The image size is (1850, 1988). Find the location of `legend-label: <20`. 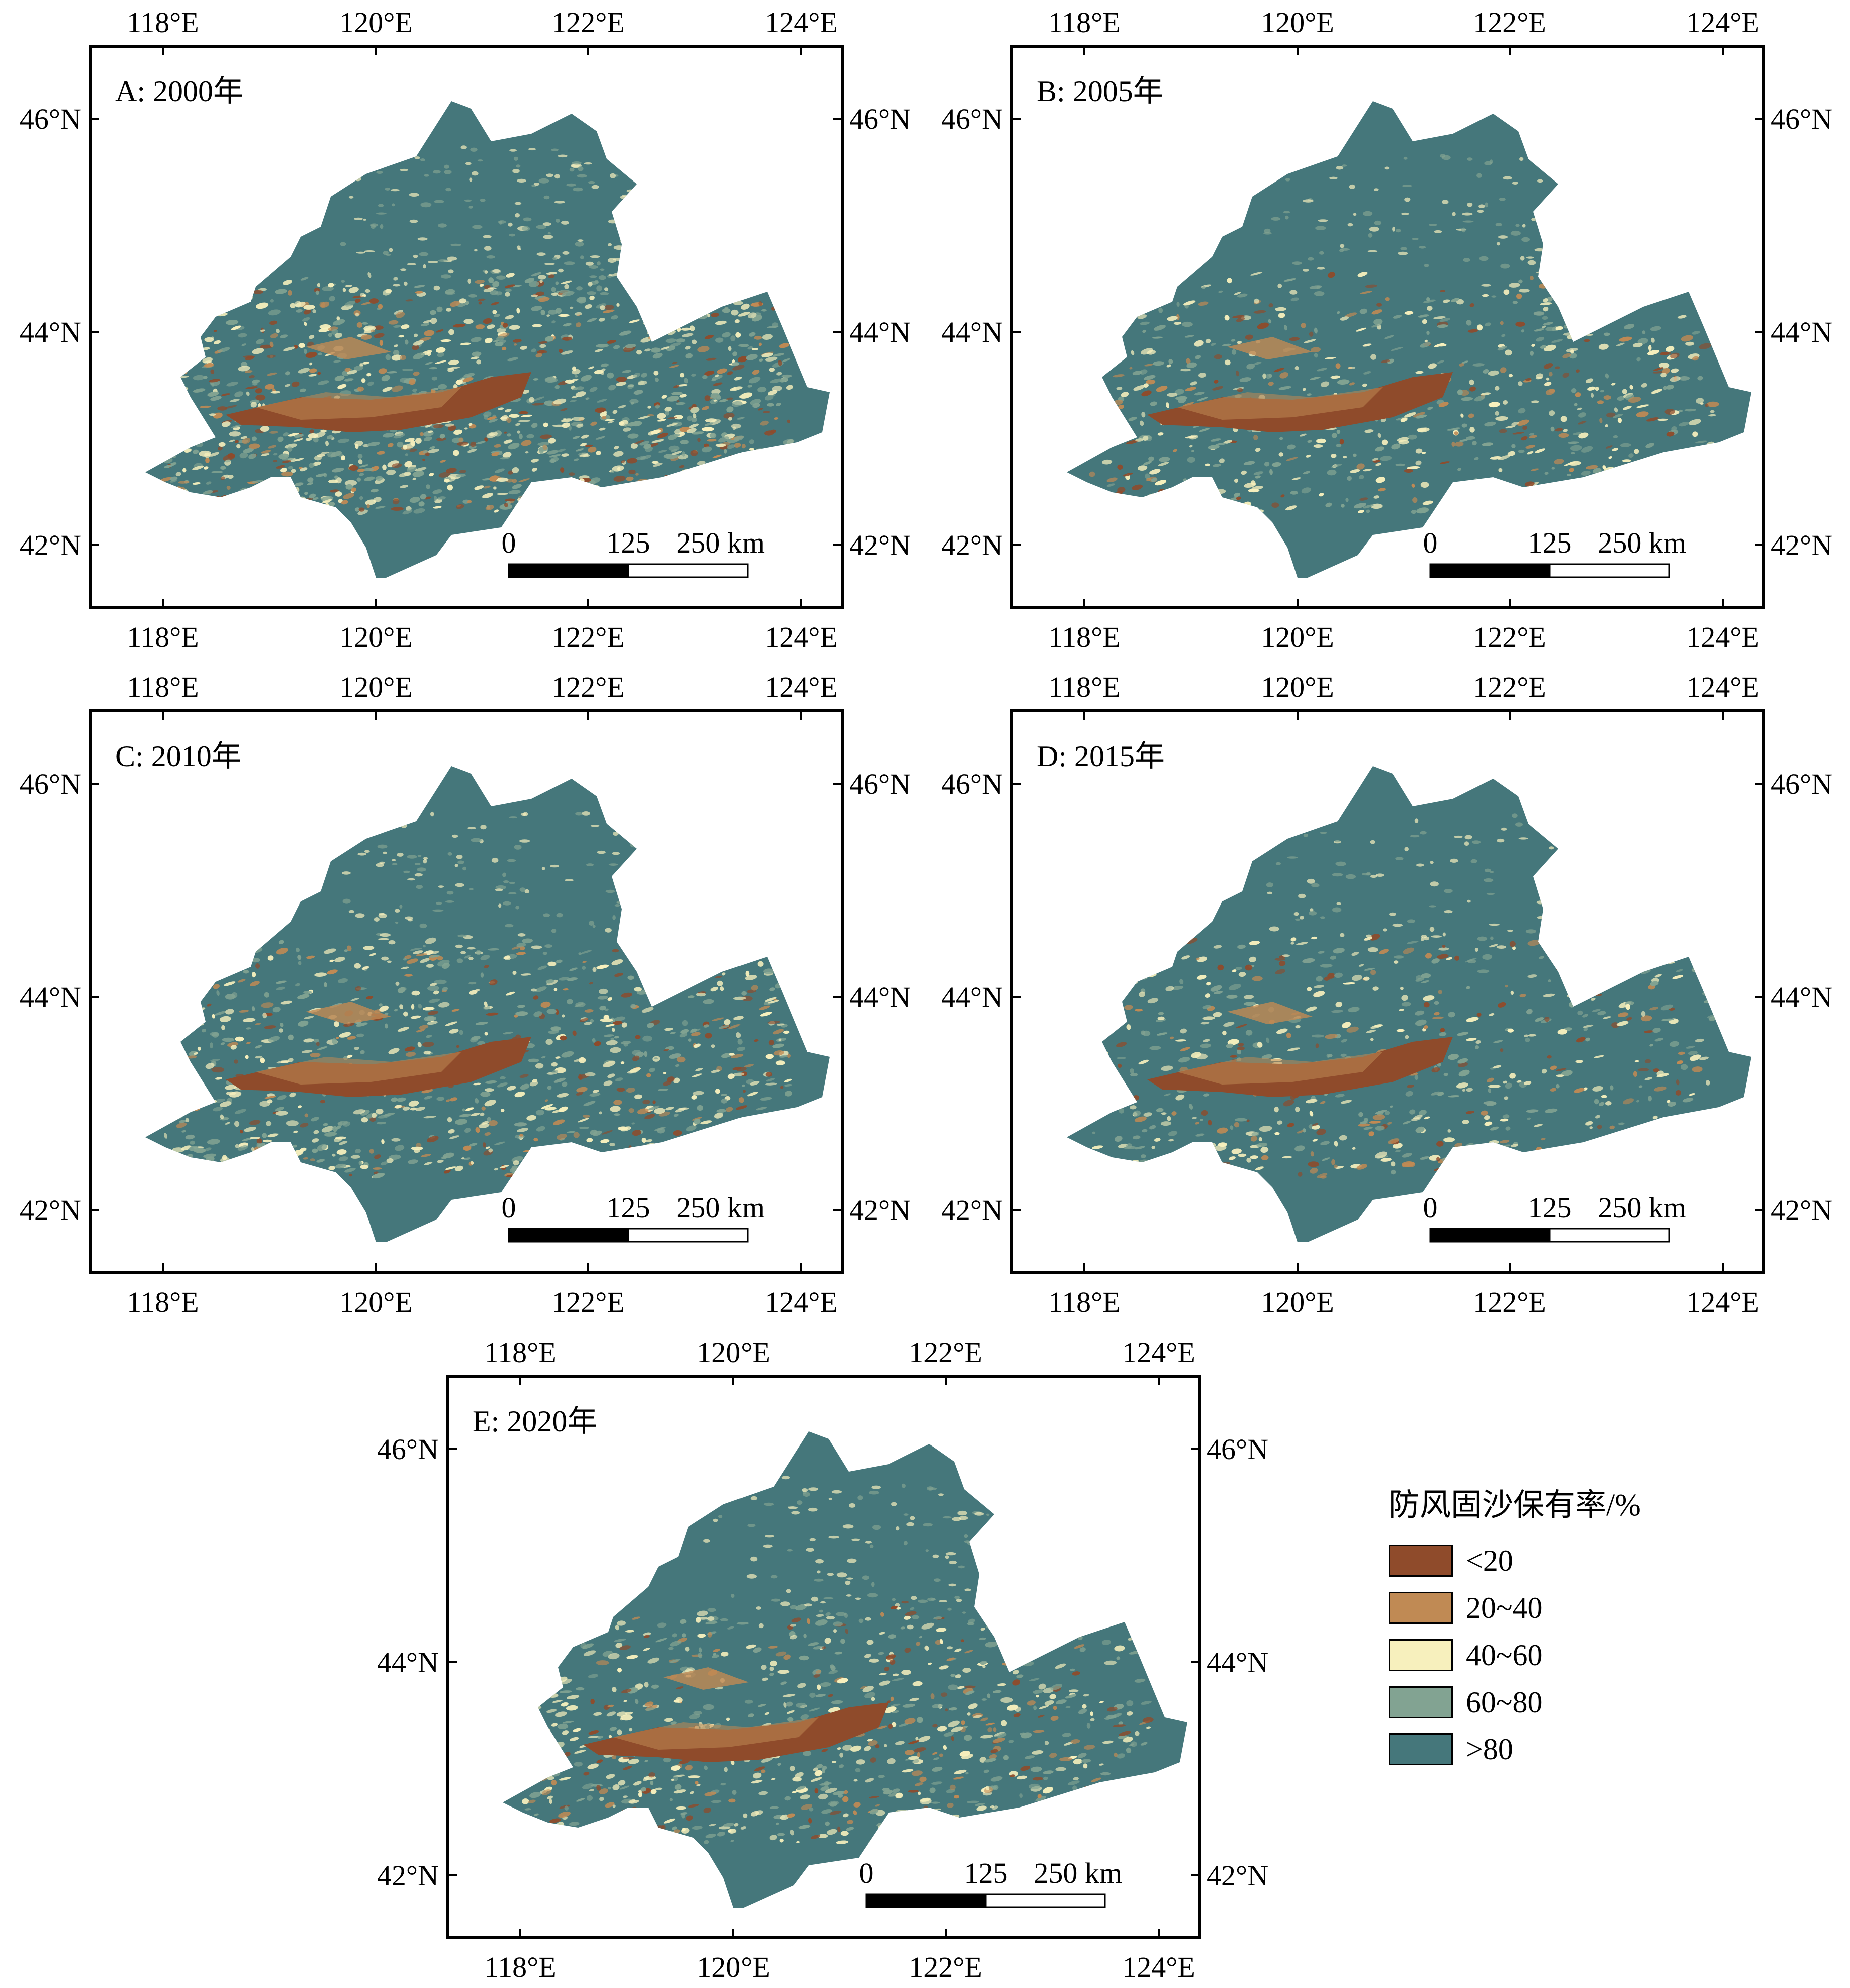

legend-label: <20 is located at coordinates (1489, 1560).